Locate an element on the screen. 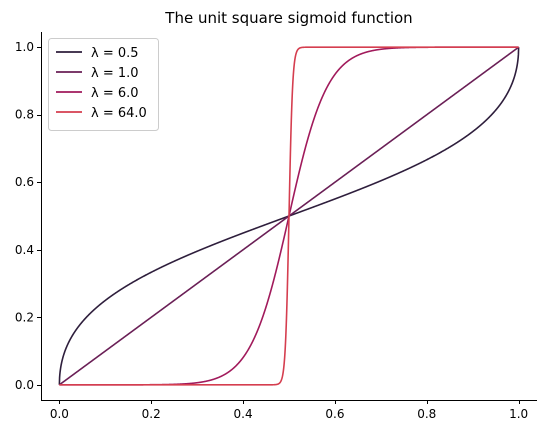 The height and width of the screenshot is (435, 547). legend: λ = 0.5 λ = 1.0 λ = 6.0 λ = 64.0 is located at coordinates (103, 84).